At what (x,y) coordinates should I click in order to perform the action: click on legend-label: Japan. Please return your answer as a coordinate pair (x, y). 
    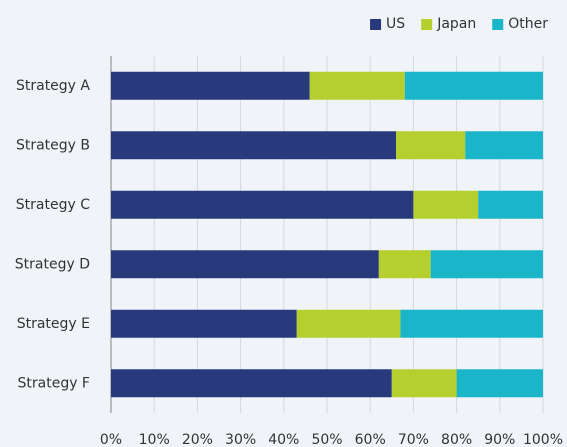
    Looking at the image, I should click on (456, 24).